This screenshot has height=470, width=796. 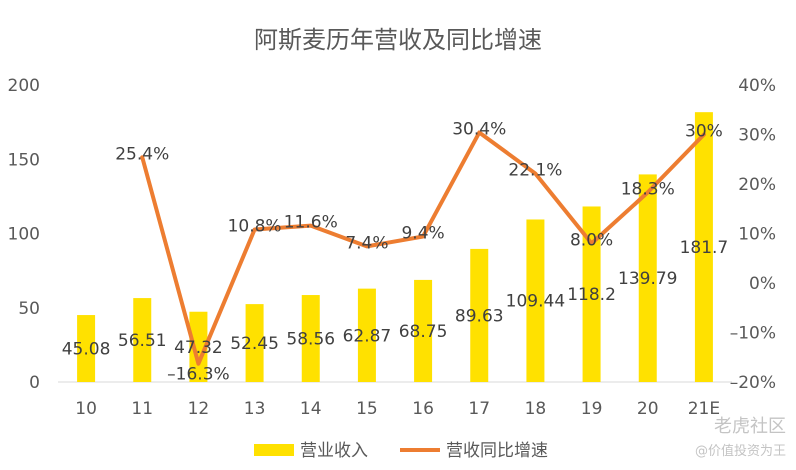 I want to click on revenue-bar-label: 47.32, so click(x=198, y=348).